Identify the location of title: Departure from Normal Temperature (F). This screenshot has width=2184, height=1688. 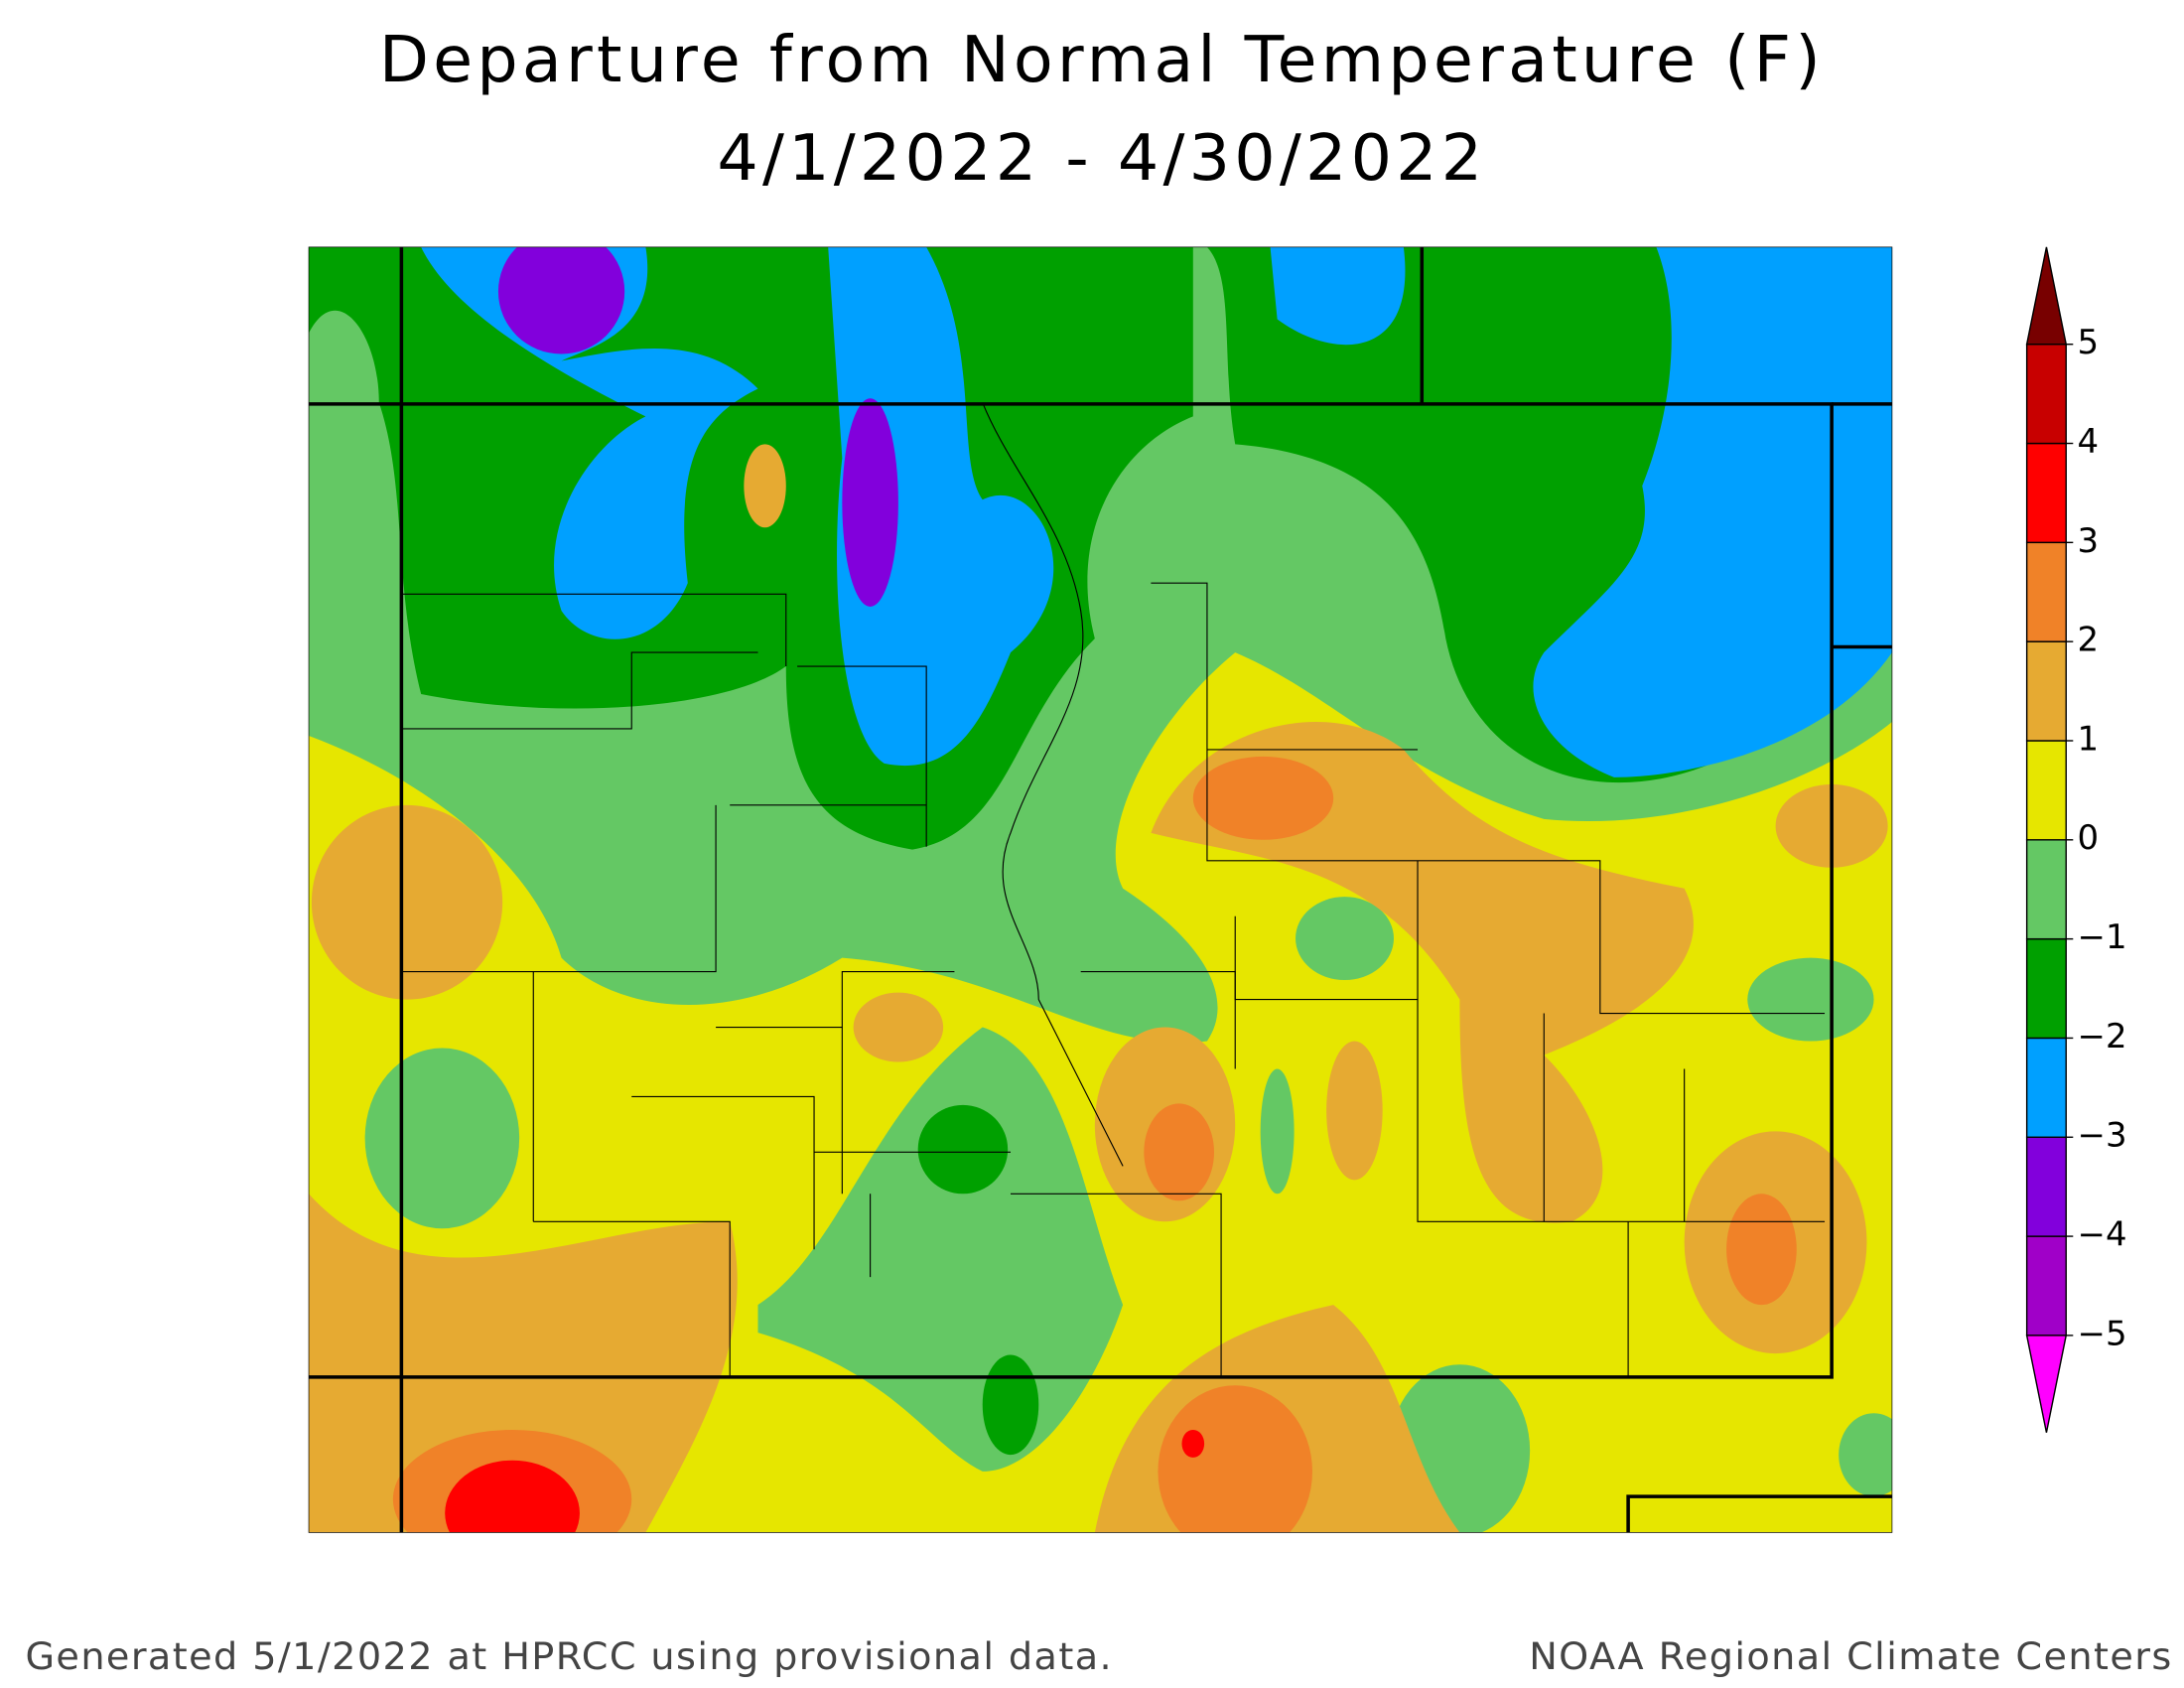
(1102, 60).